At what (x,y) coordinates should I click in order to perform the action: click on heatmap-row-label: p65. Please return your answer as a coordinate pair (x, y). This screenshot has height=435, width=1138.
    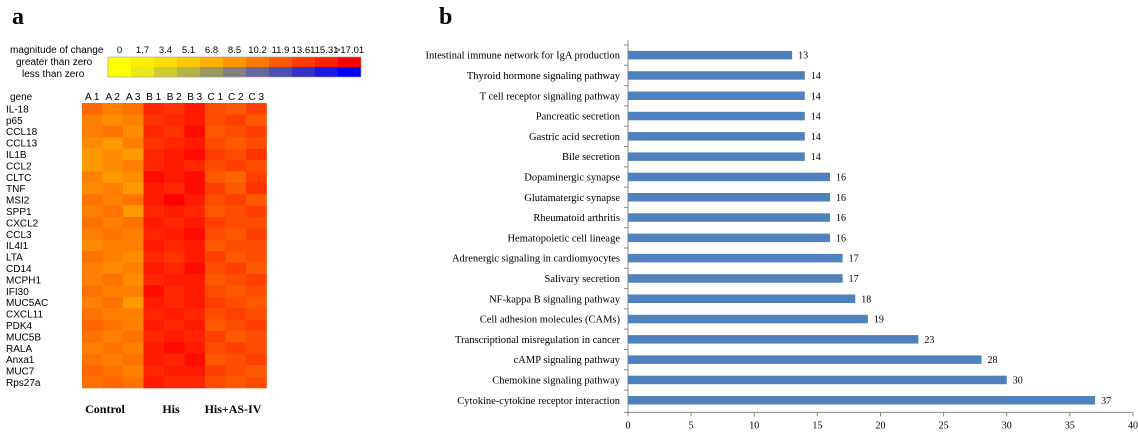
    Looking at the image, I should click on (14, 121).